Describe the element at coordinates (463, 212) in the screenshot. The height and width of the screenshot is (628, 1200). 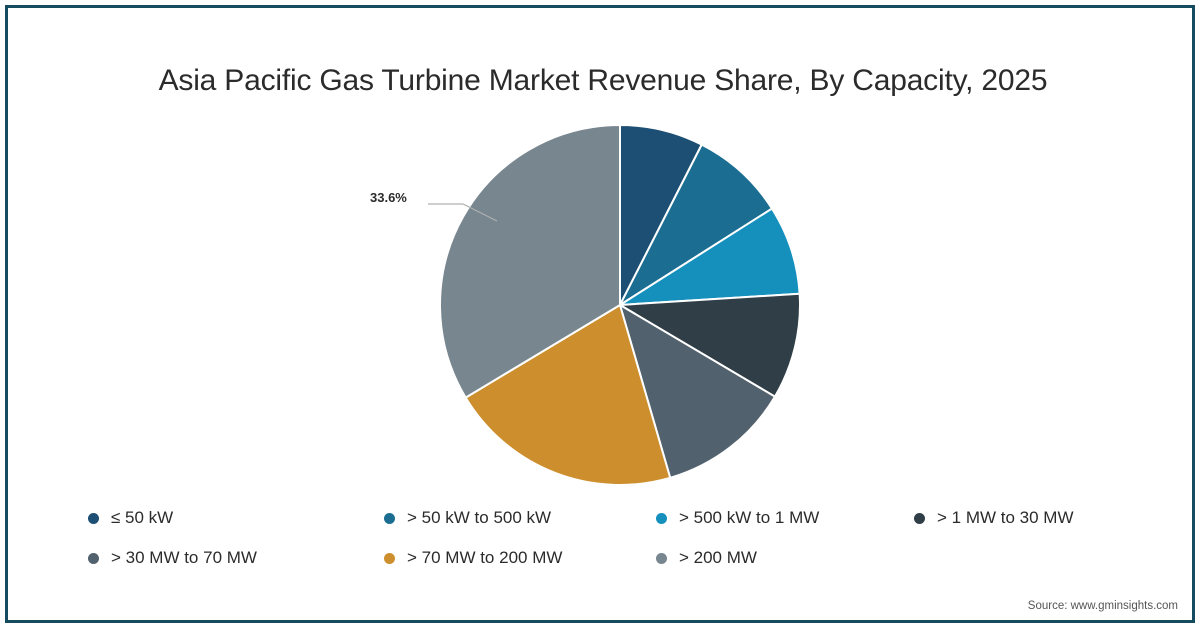
I see `callout-leader-line` at that location.